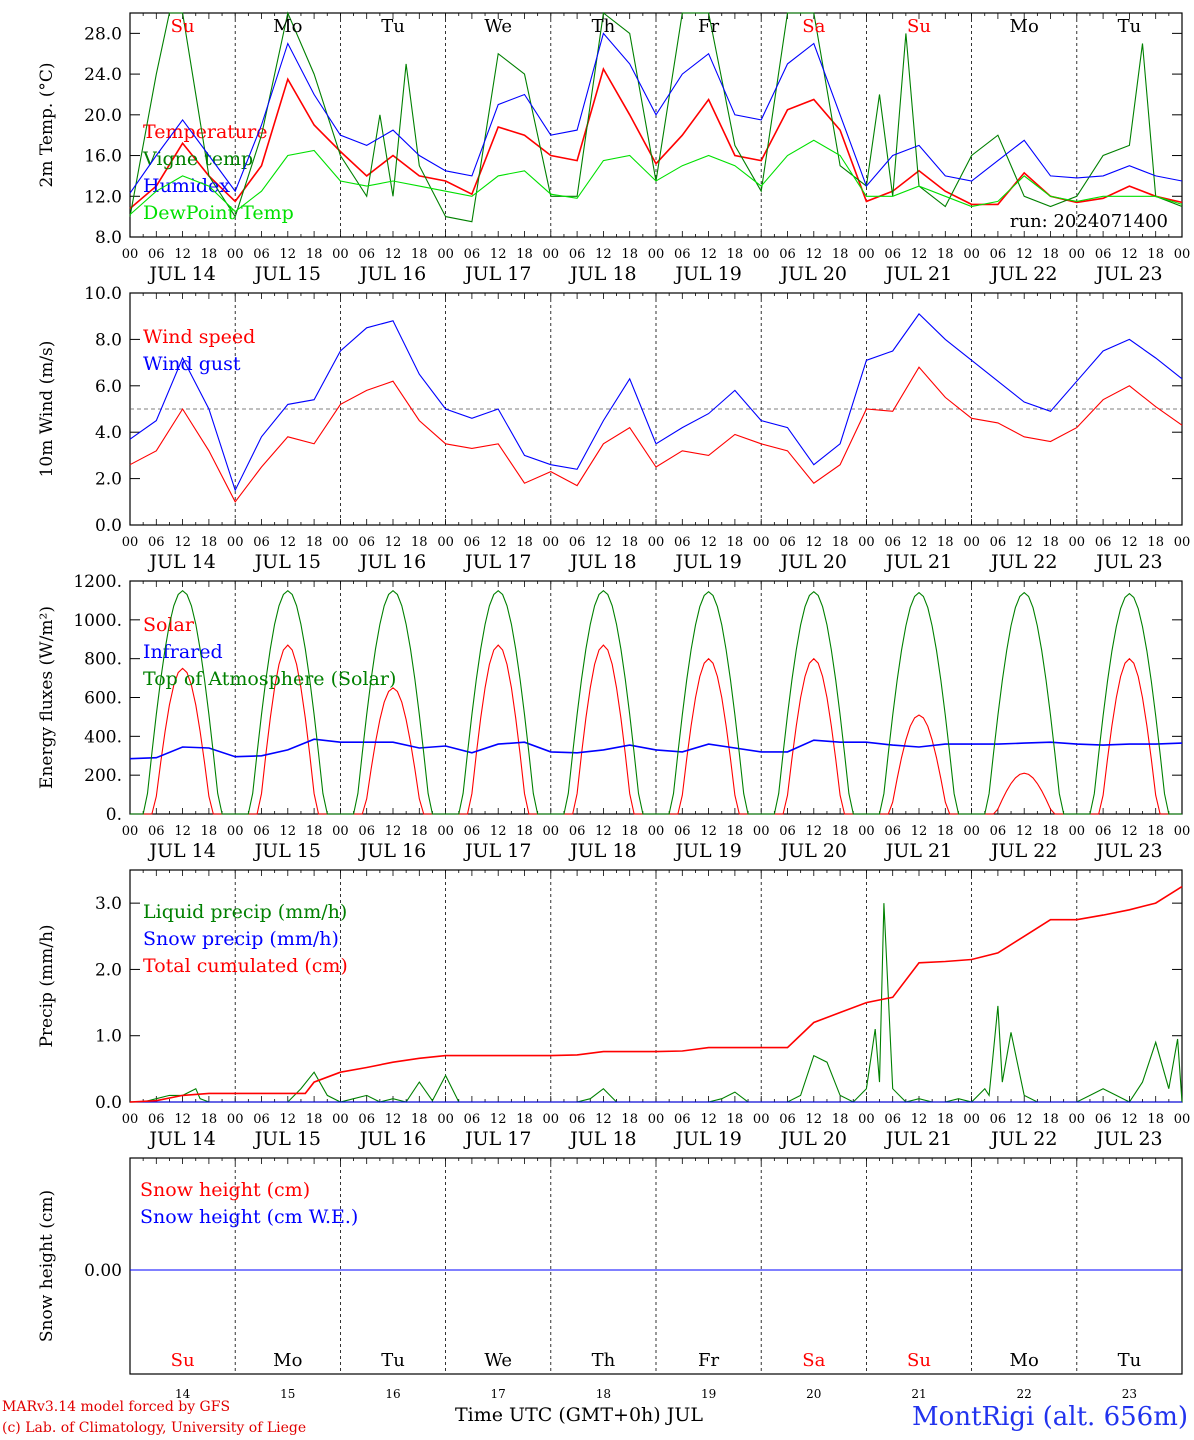 Image resolution: width=1194 pixels, height=1440 pixels. Describe the element at coordinates (192, 364) in the screenshot. I see `legend-entry: Wind gust` at that location.